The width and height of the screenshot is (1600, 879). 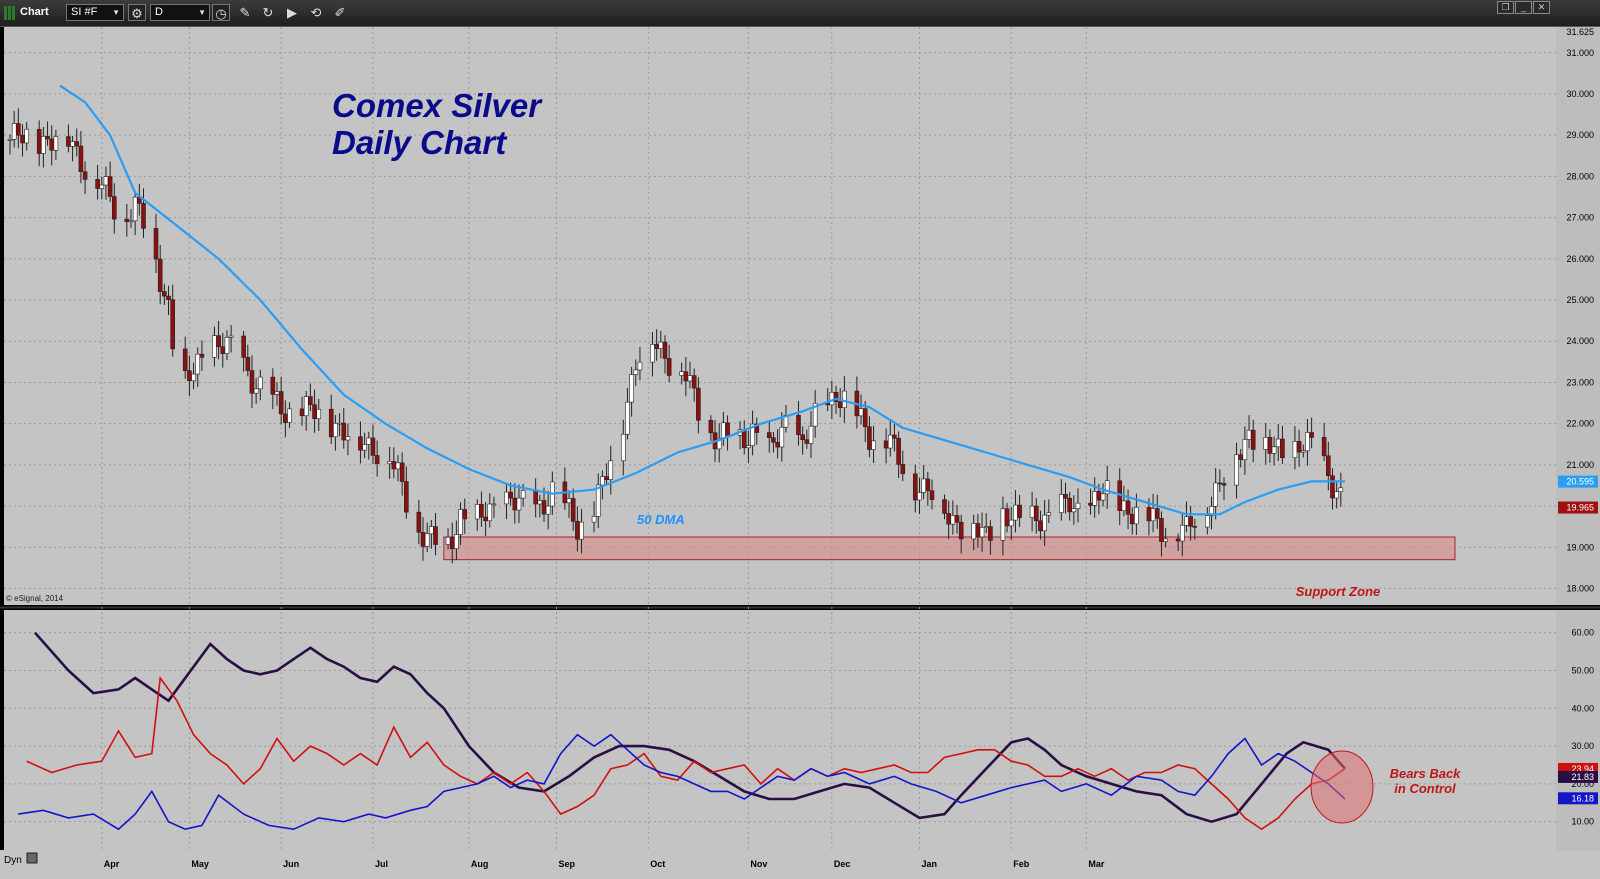 What do you see at coordinates (1578, 316) in the screenshot?
I see `price-axis` at bounding box center [1578, 316].